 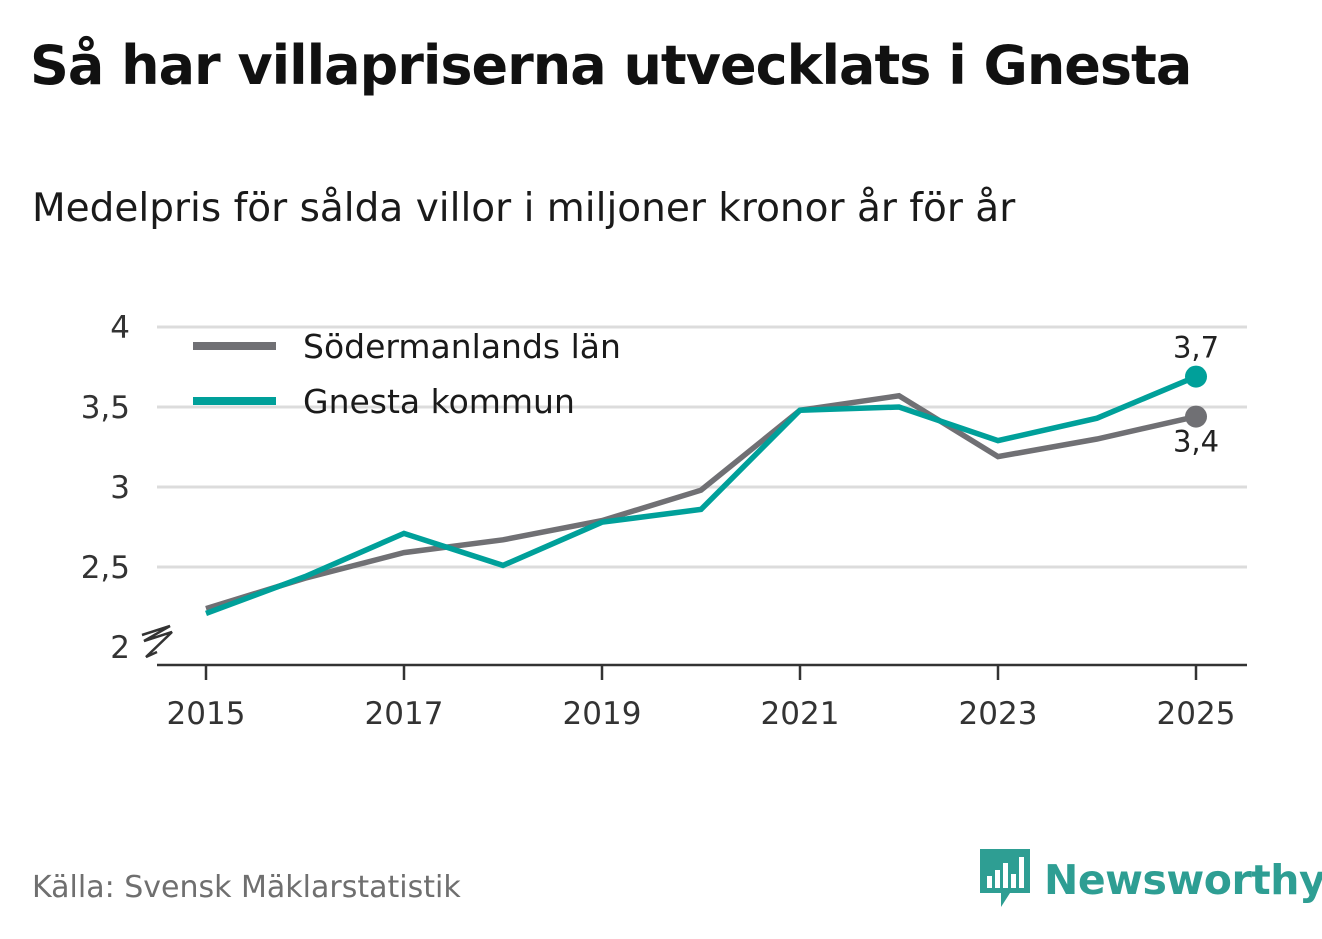 I want to click on data-label: 3,7, so click(x=1196, y=348).